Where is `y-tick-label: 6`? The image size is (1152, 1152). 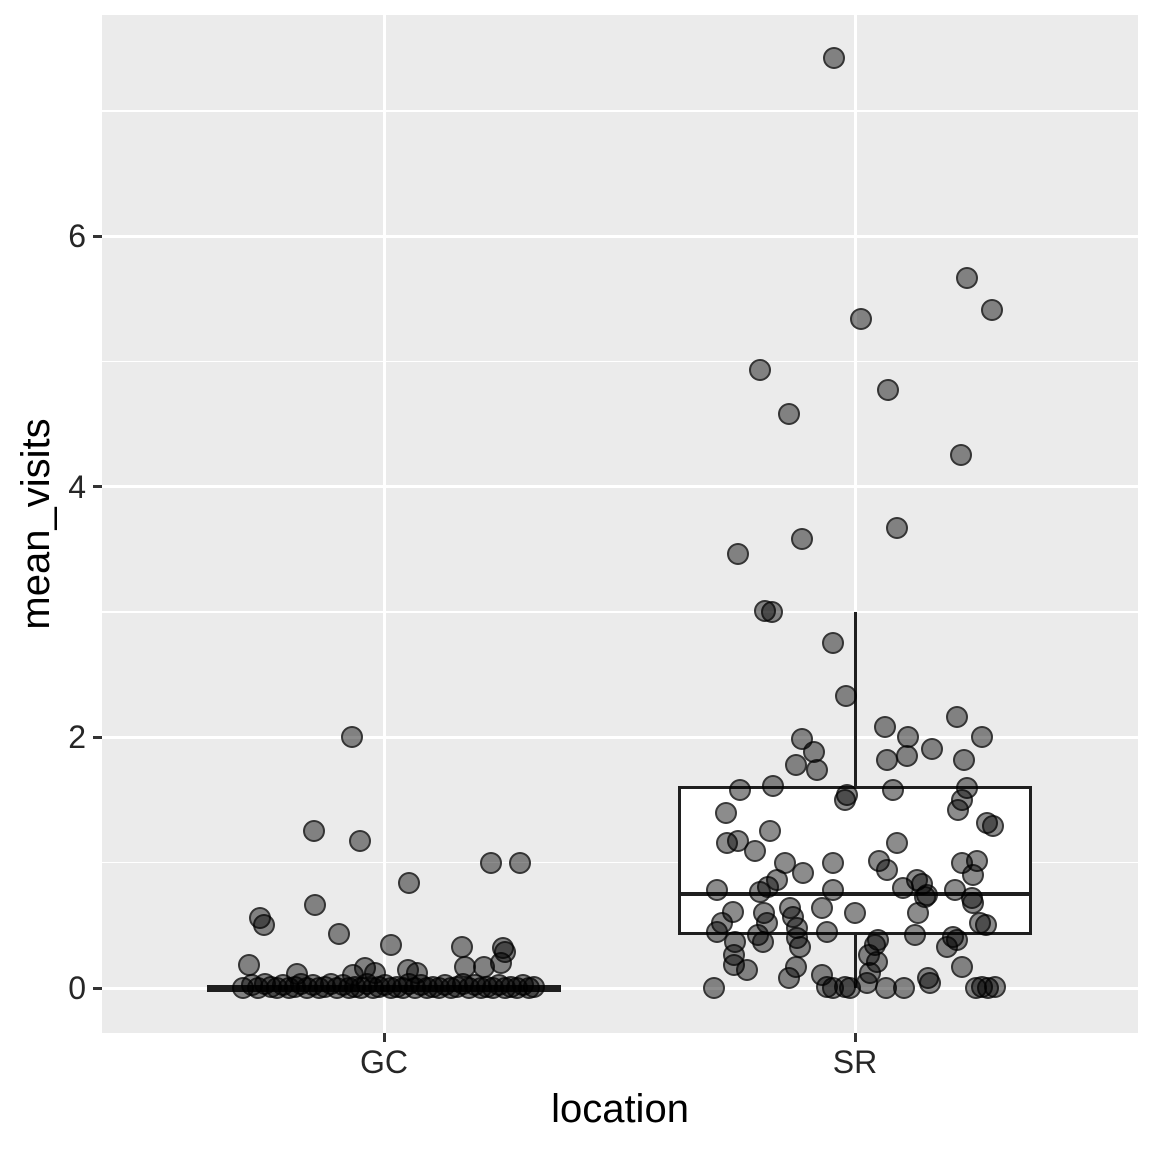
y-tick-label: 6 is located at coordinates (77, 236).